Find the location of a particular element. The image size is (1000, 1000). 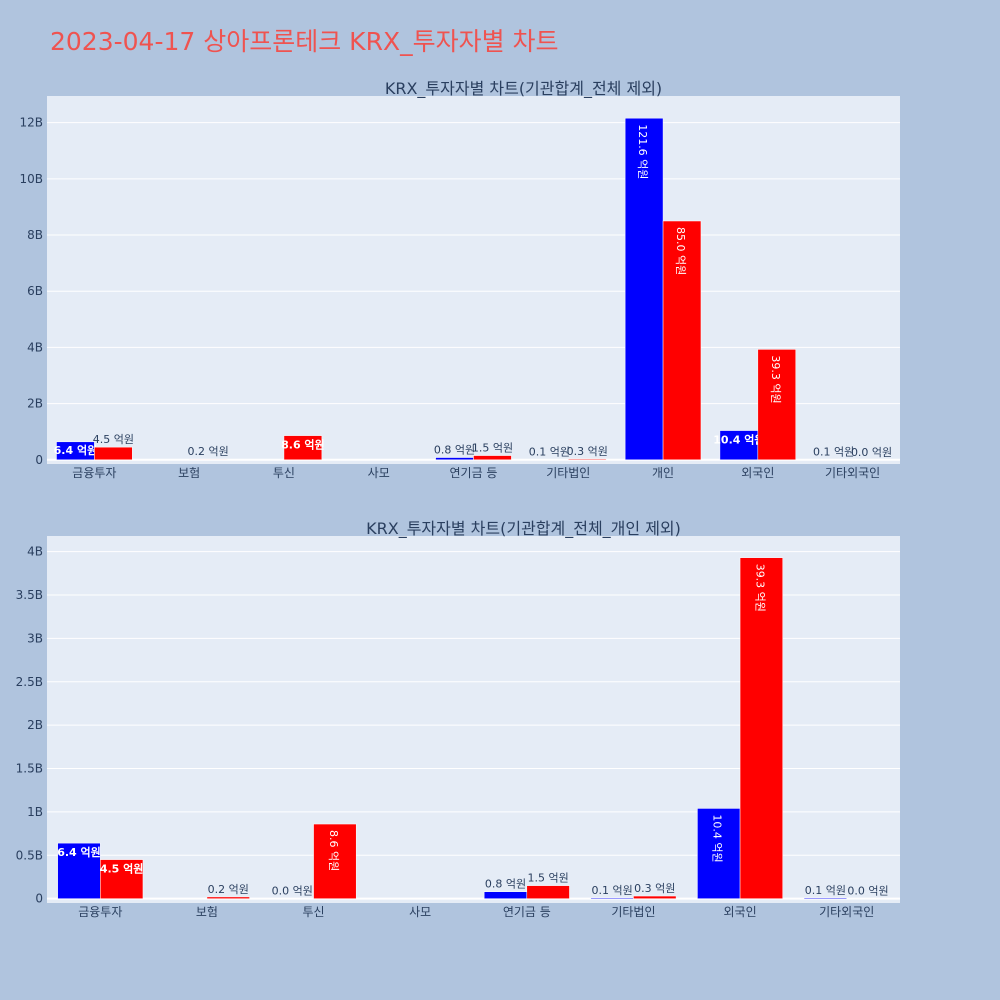

page-title: 2023-04-17 상아프론테크 KRX_투자자별 차트 is located at coordinates (304, 41).